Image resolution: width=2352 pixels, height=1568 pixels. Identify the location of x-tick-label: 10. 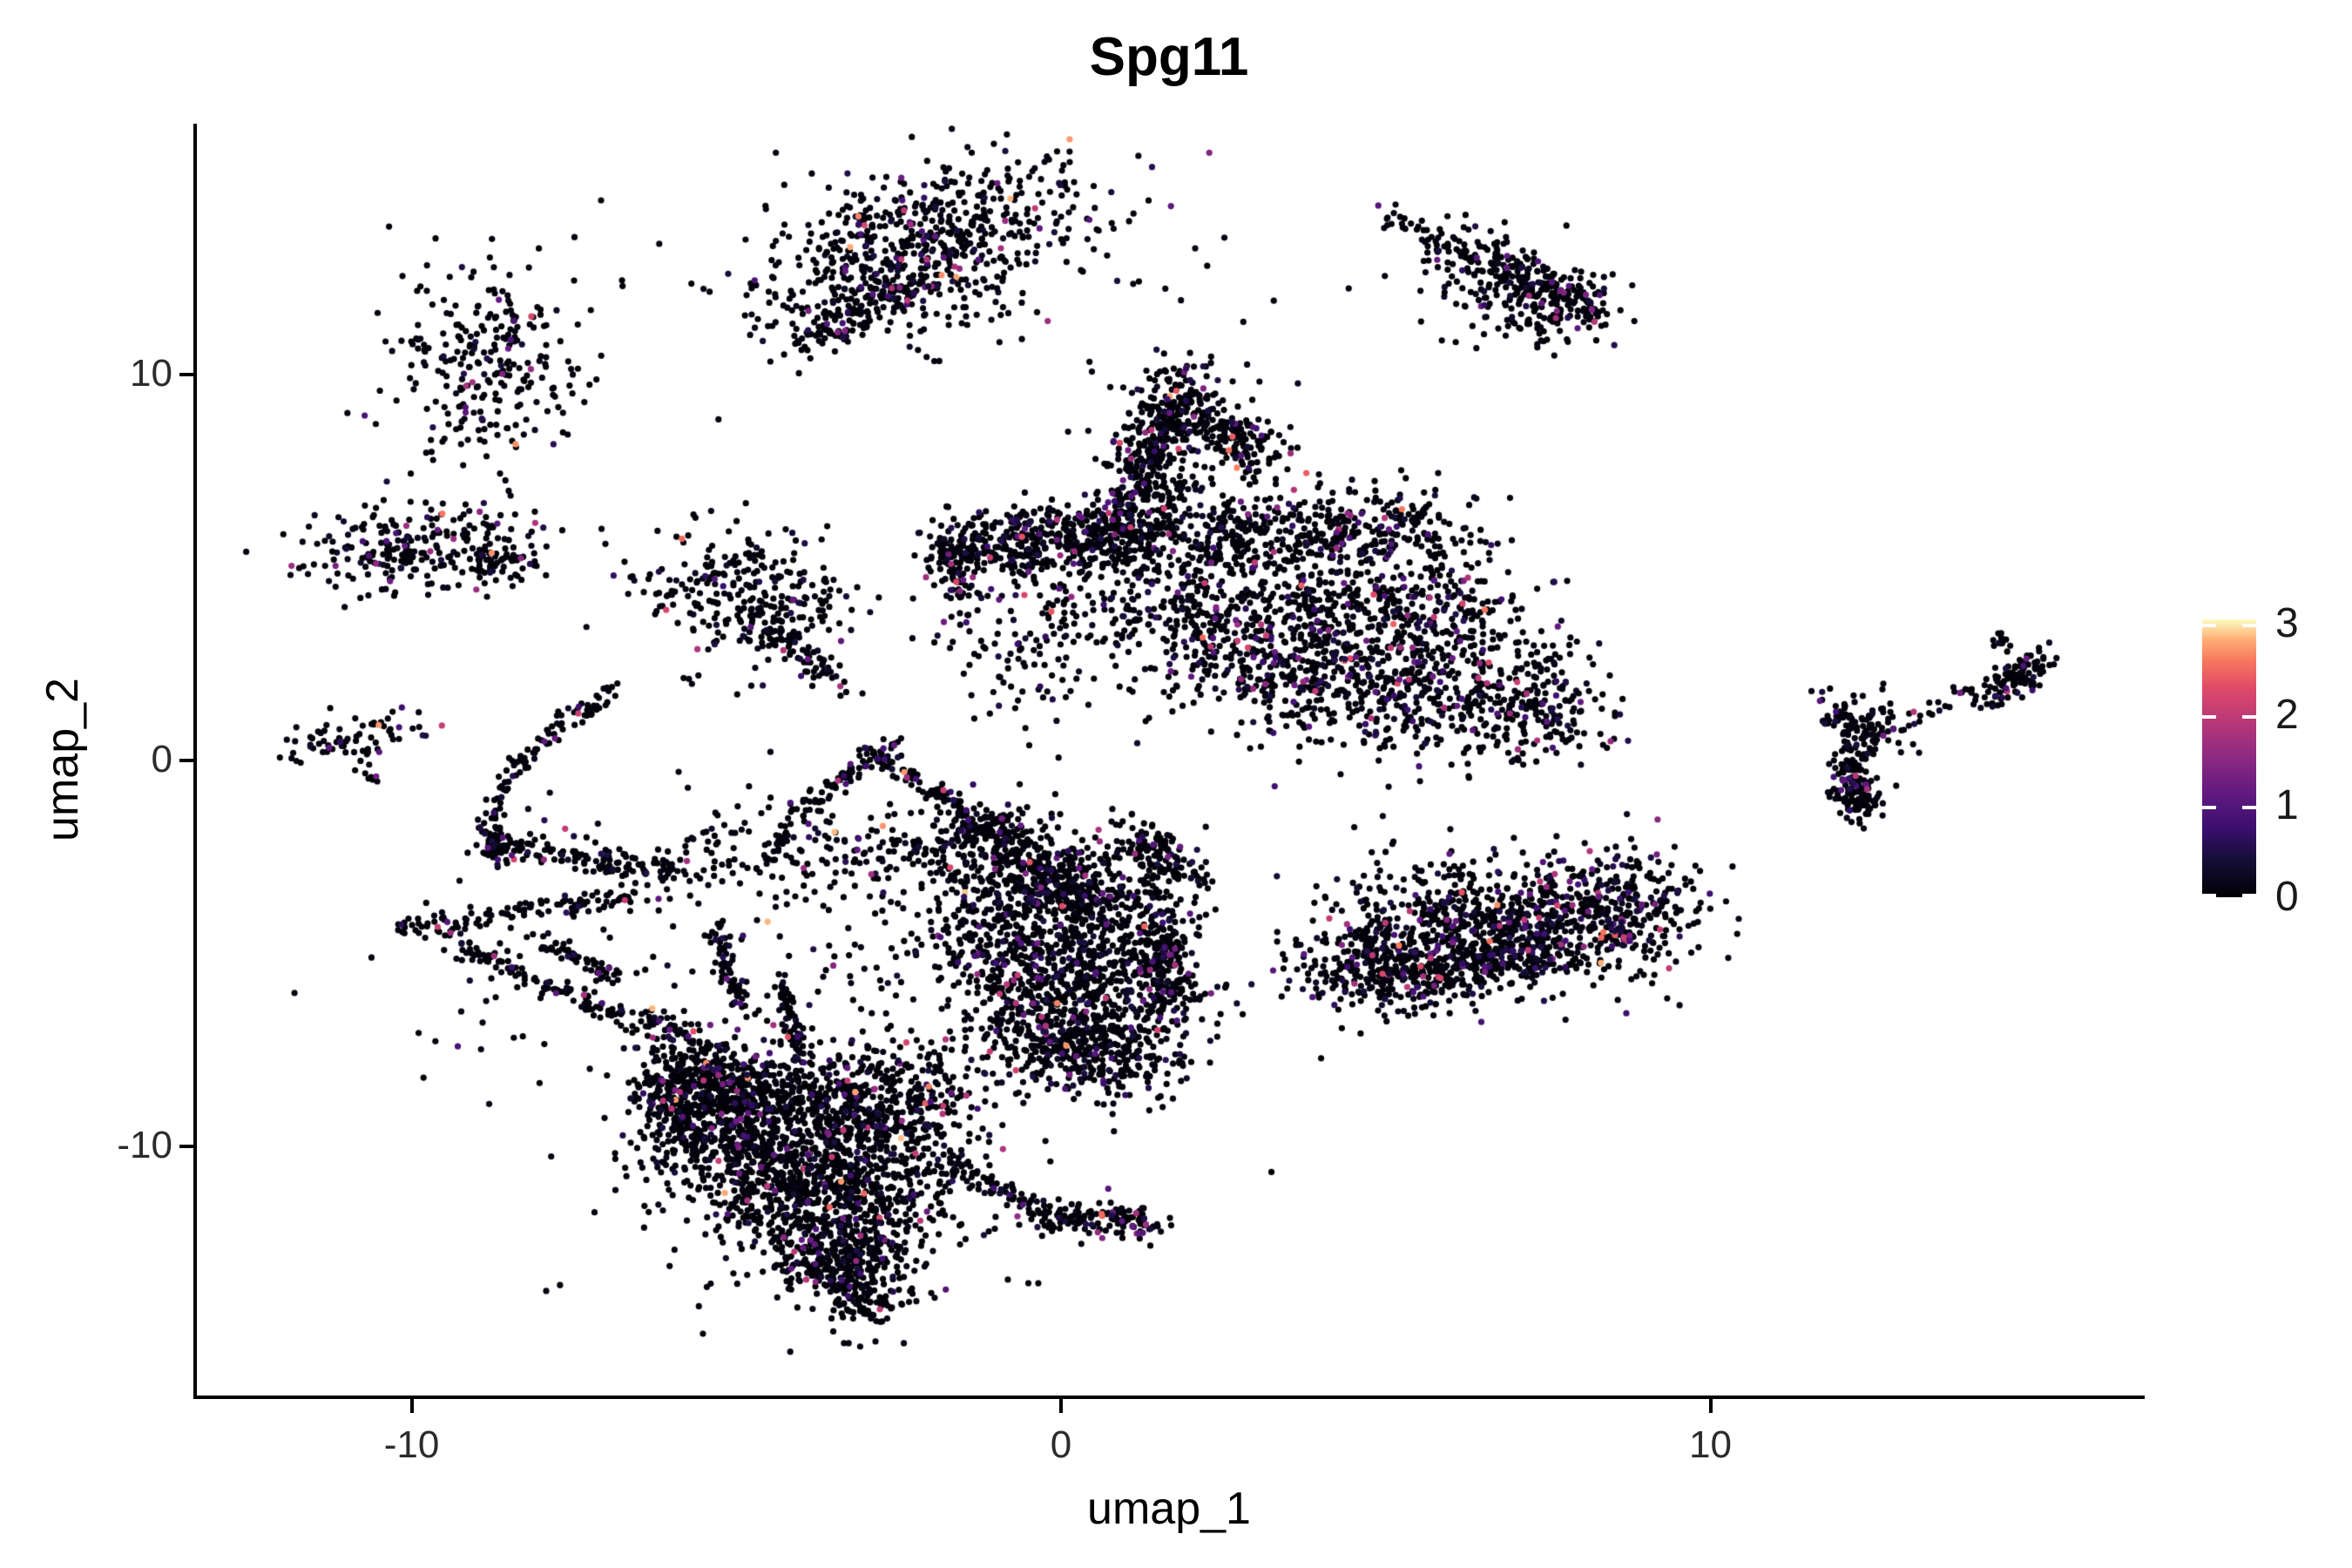
(1710, 1444).